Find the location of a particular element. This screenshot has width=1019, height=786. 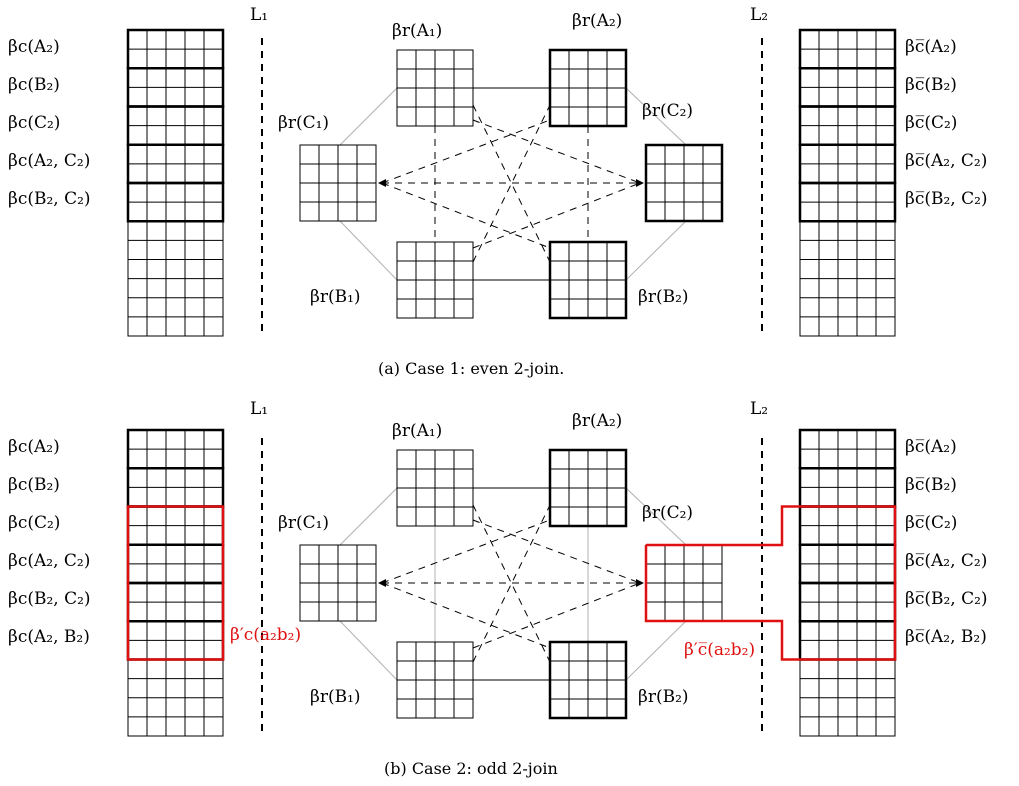

panel-a-edge-b2-c2 is located at coordinates (656, 250).